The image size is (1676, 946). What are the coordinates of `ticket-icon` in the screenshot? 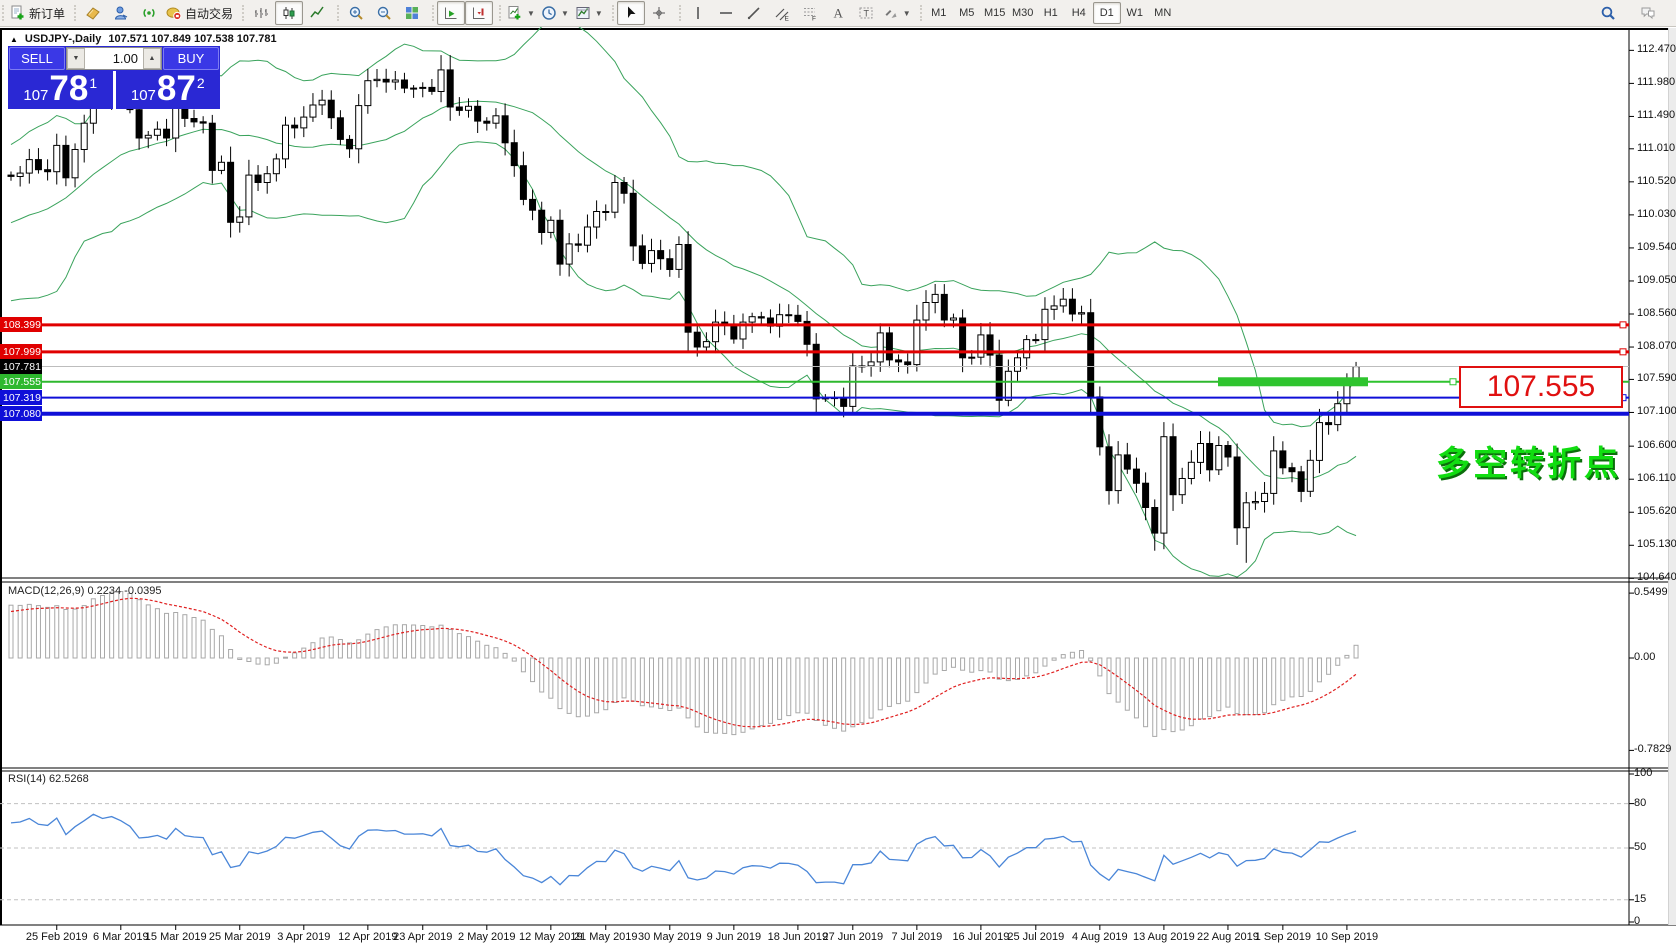 It's located at (93, 13).